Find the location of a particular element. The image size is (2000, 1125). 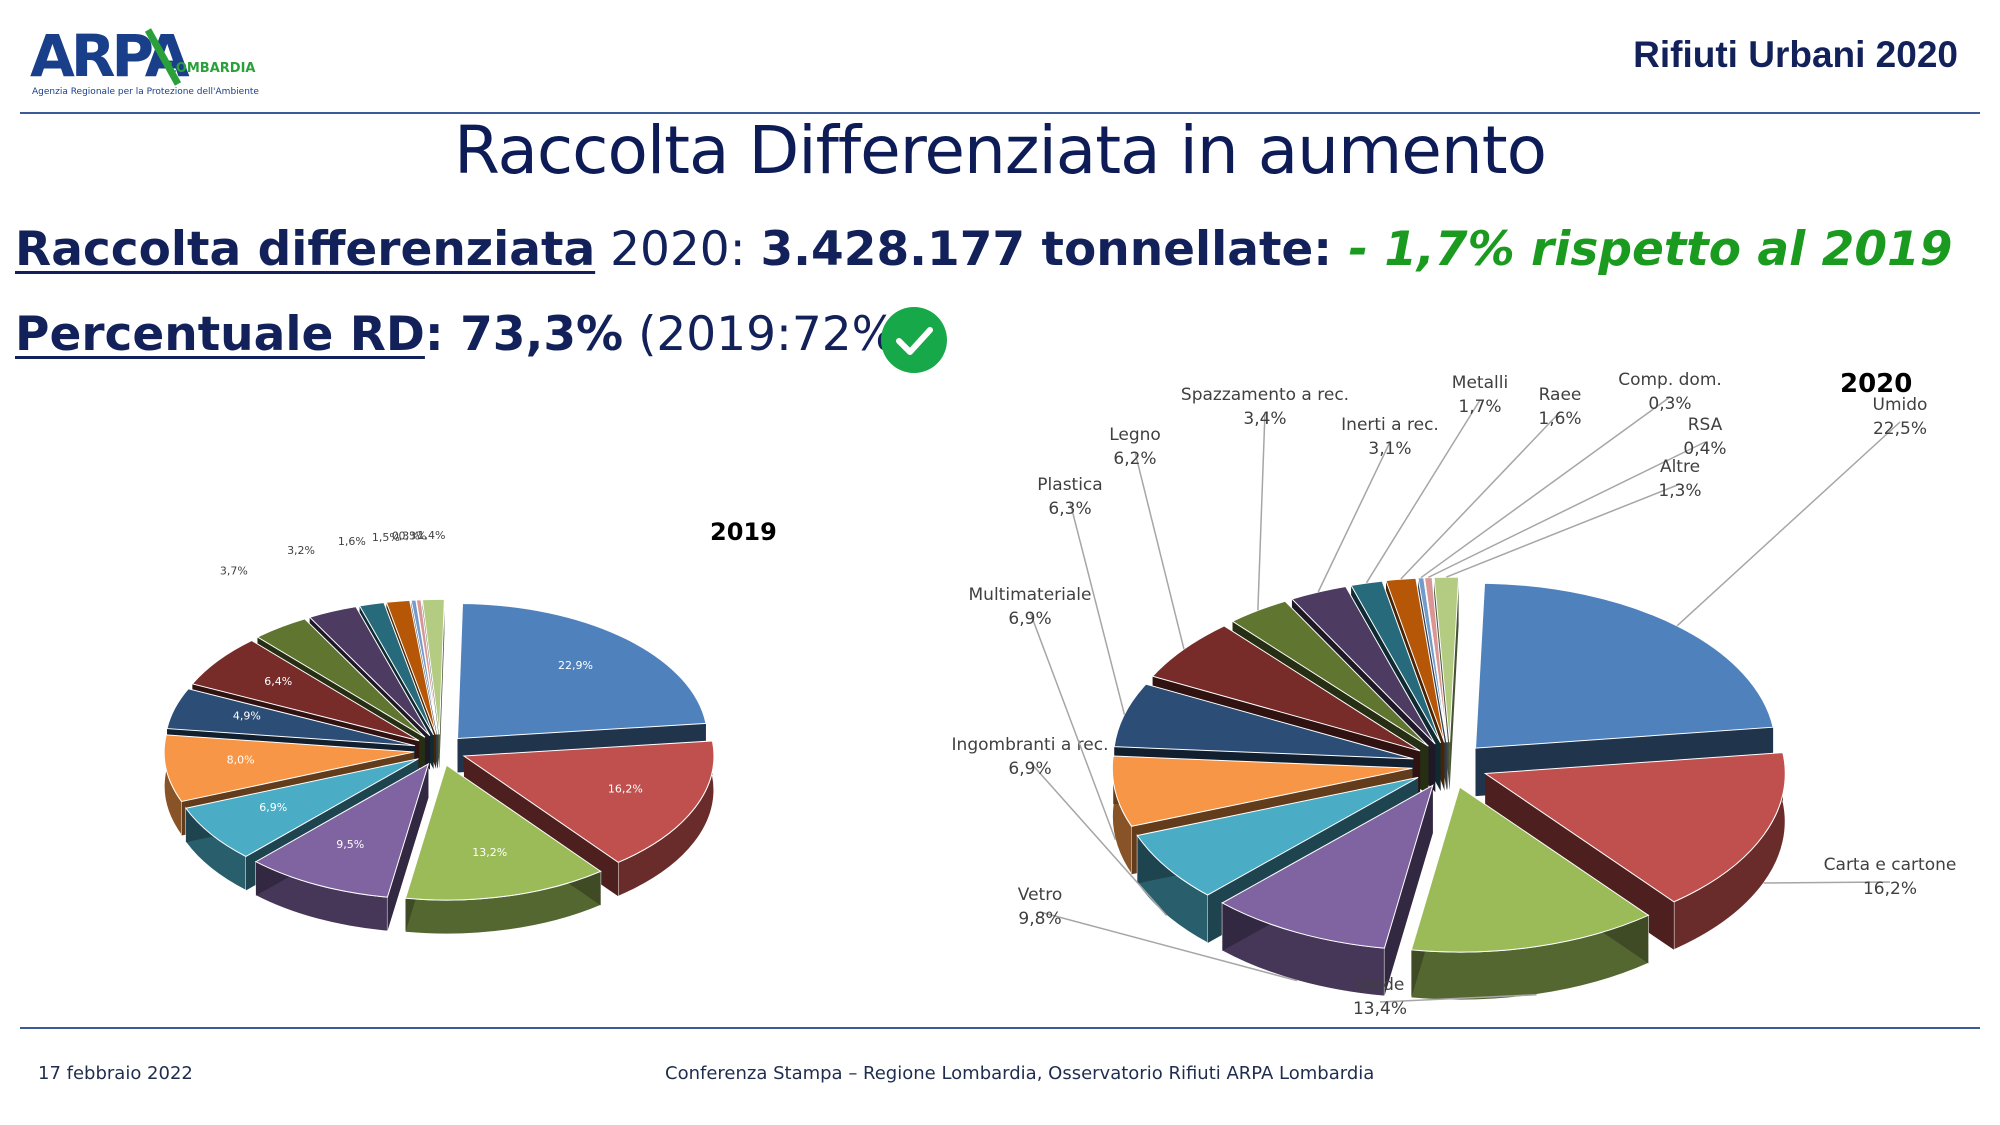

pie-slice-carta-e-cartone is located at coordinates (1634, 851).